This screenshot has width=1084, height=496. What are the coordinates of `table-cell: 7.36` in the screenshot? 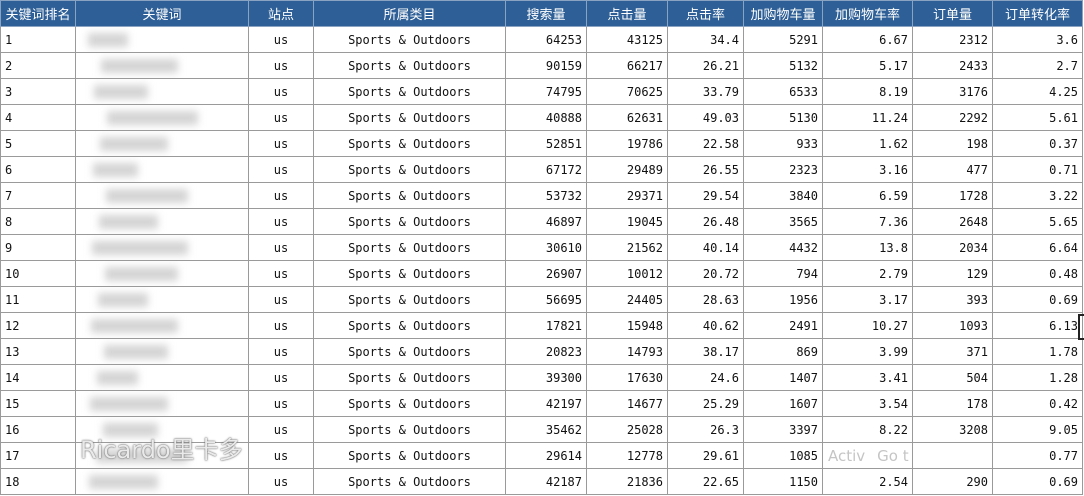 It's located at (867, 221).